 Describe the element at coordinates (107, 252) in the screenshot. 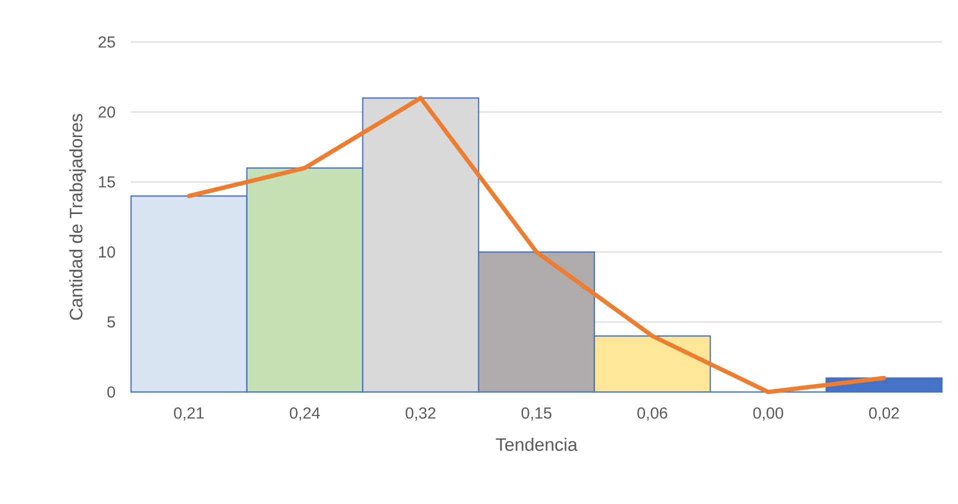

I see `y-tick-label: 10` at that location.